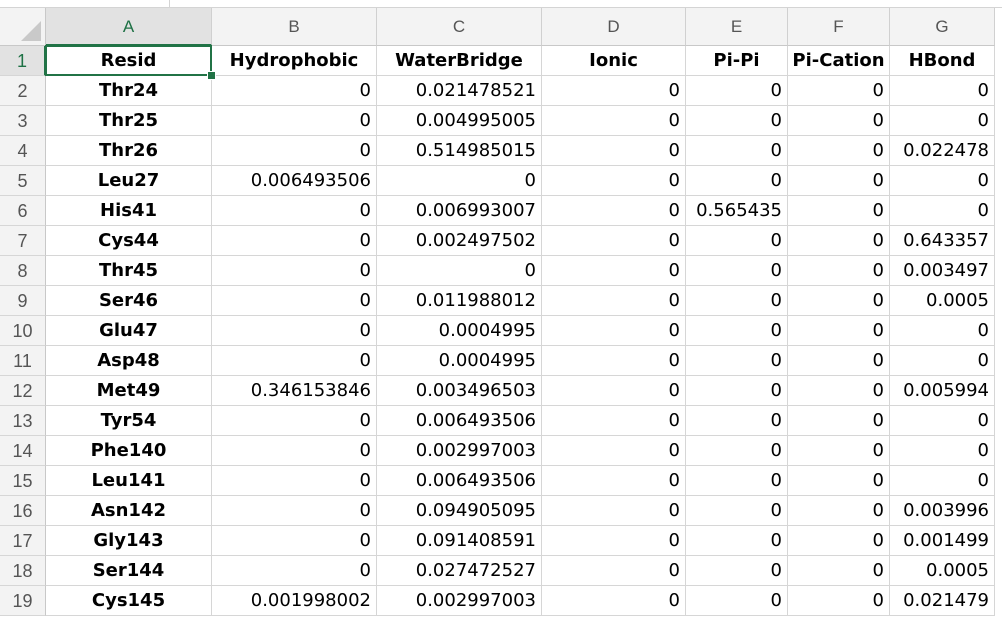 The image size is (1002, 624). What do you see at coordinates (614, 61) in the screenshot?
I see `header-cell: Ionic` at bounding box center [614, 61].